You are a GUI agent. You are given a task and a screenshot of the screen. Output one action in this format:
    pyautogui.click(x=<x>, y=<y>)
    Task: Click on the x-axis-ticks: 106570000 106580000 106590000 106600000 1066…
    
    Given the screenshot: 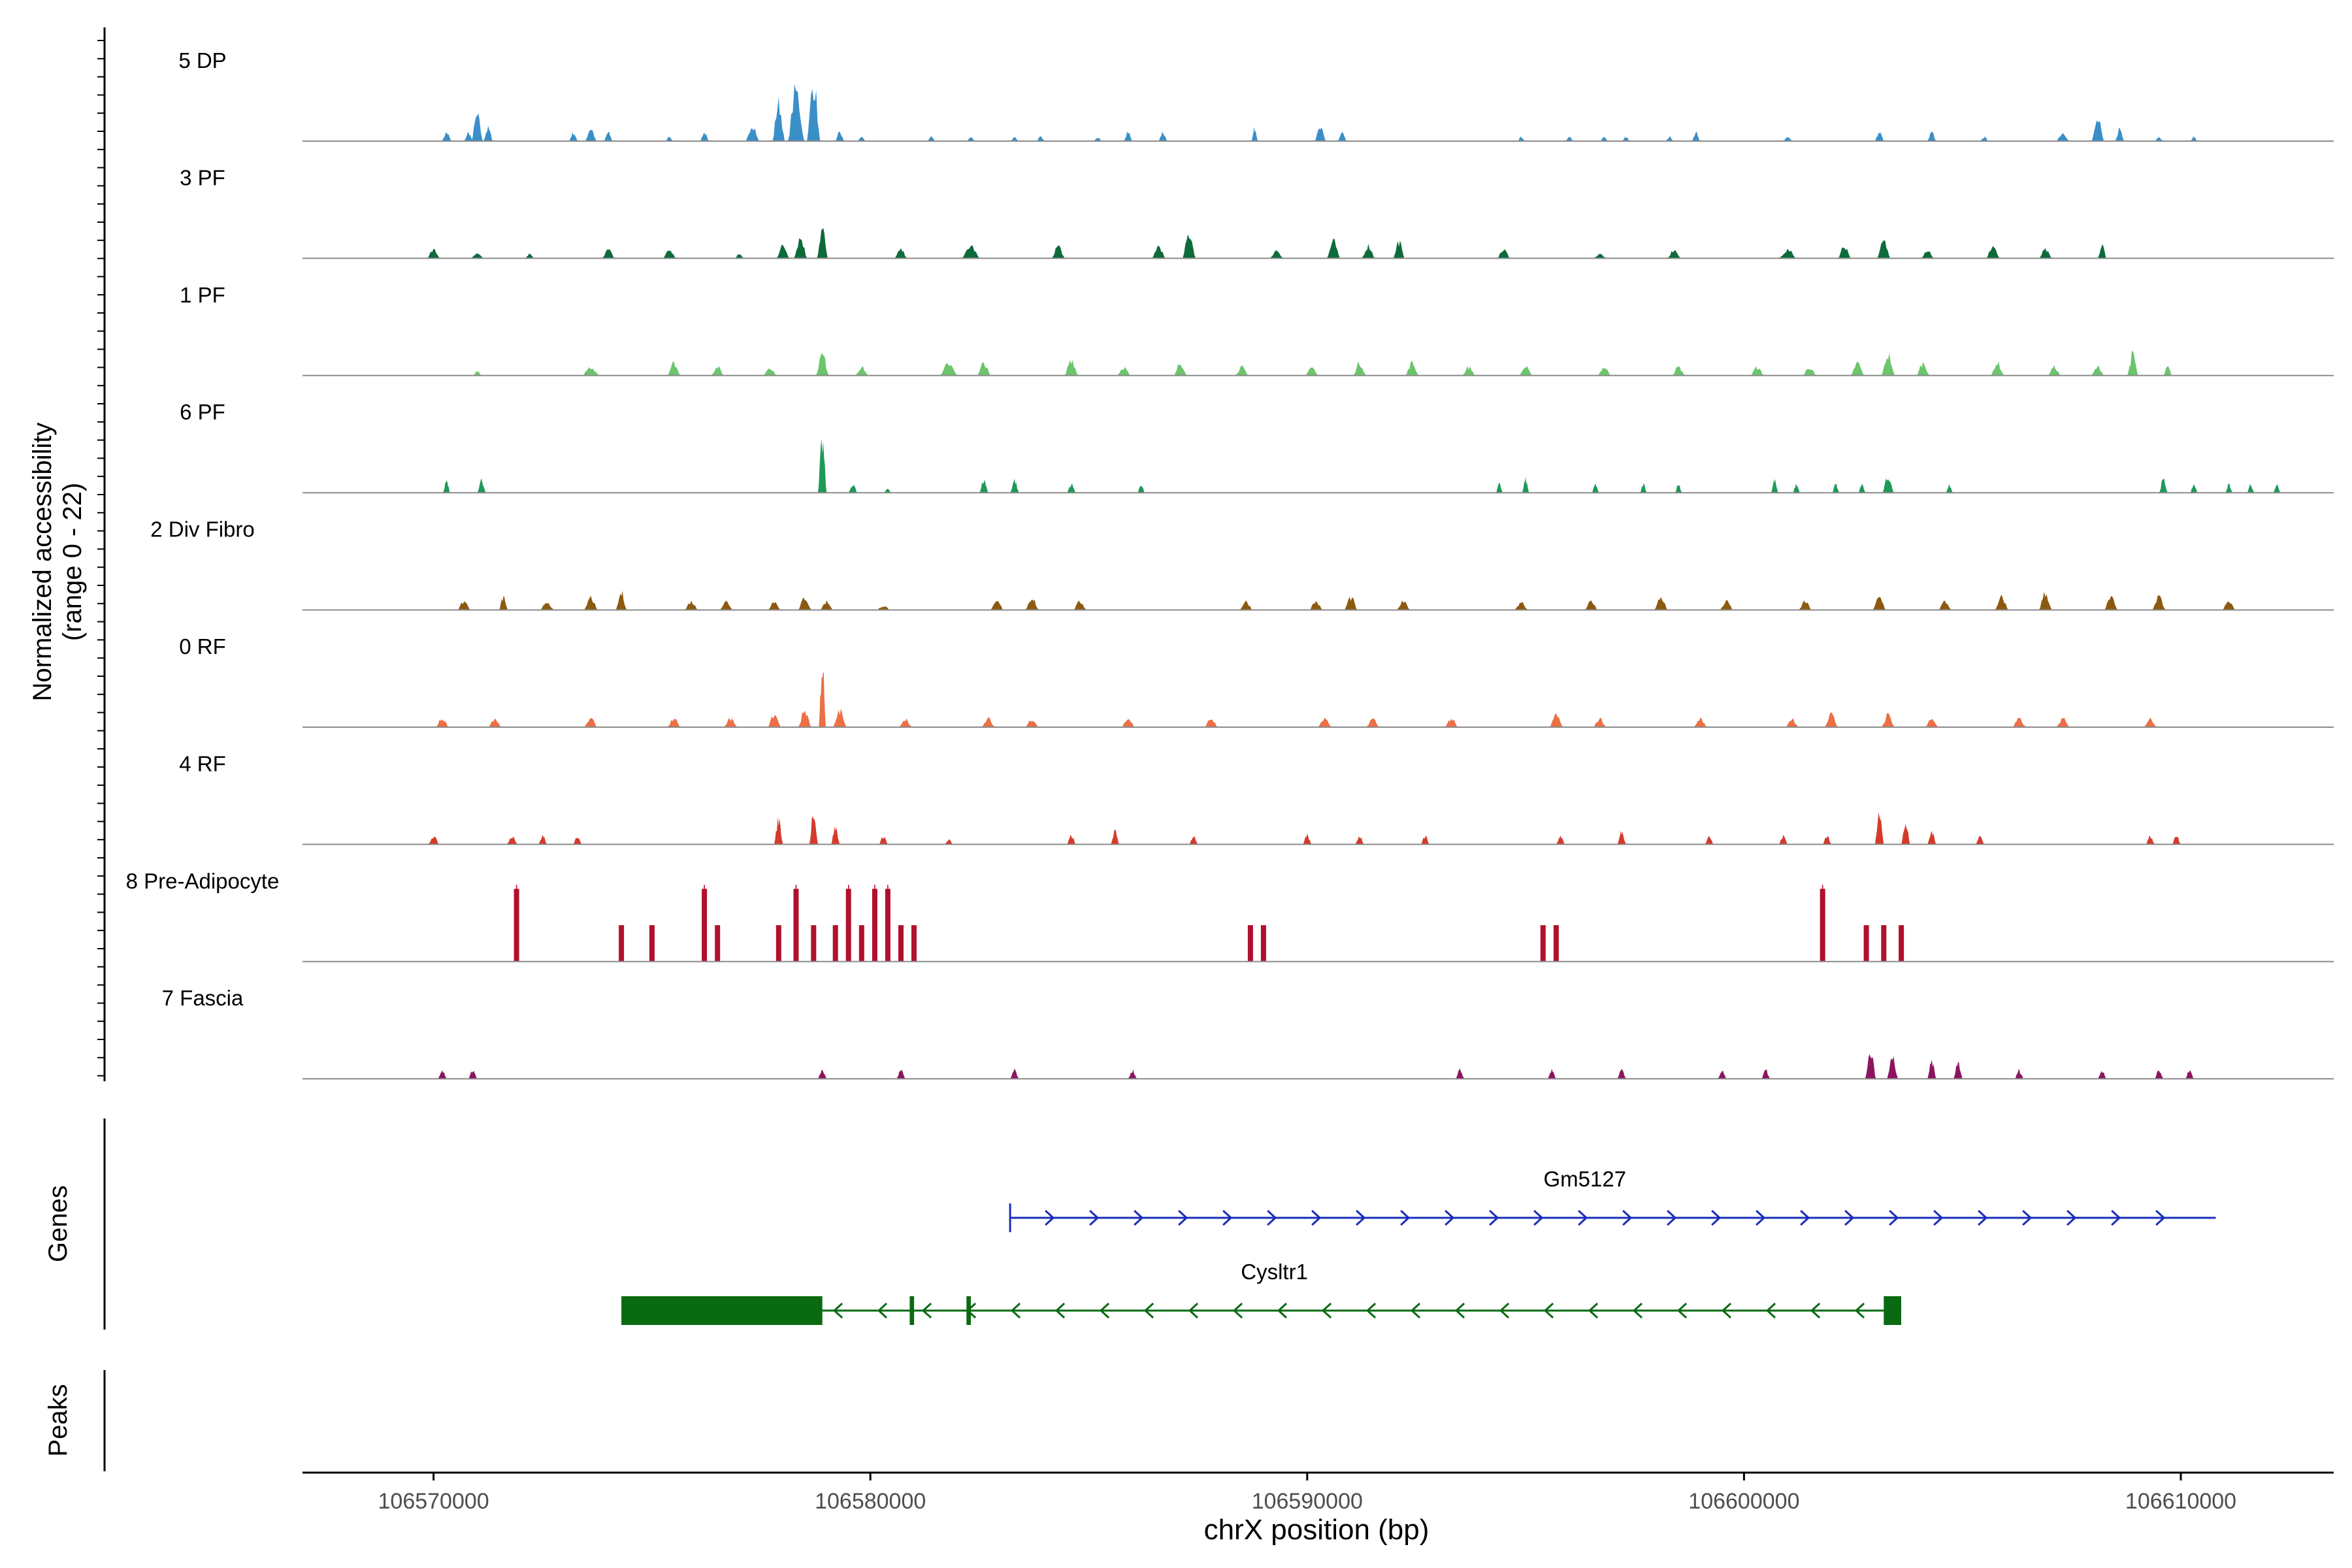 What is the action you would take?
    pyautogui.click(x=1307, y=1493)
    